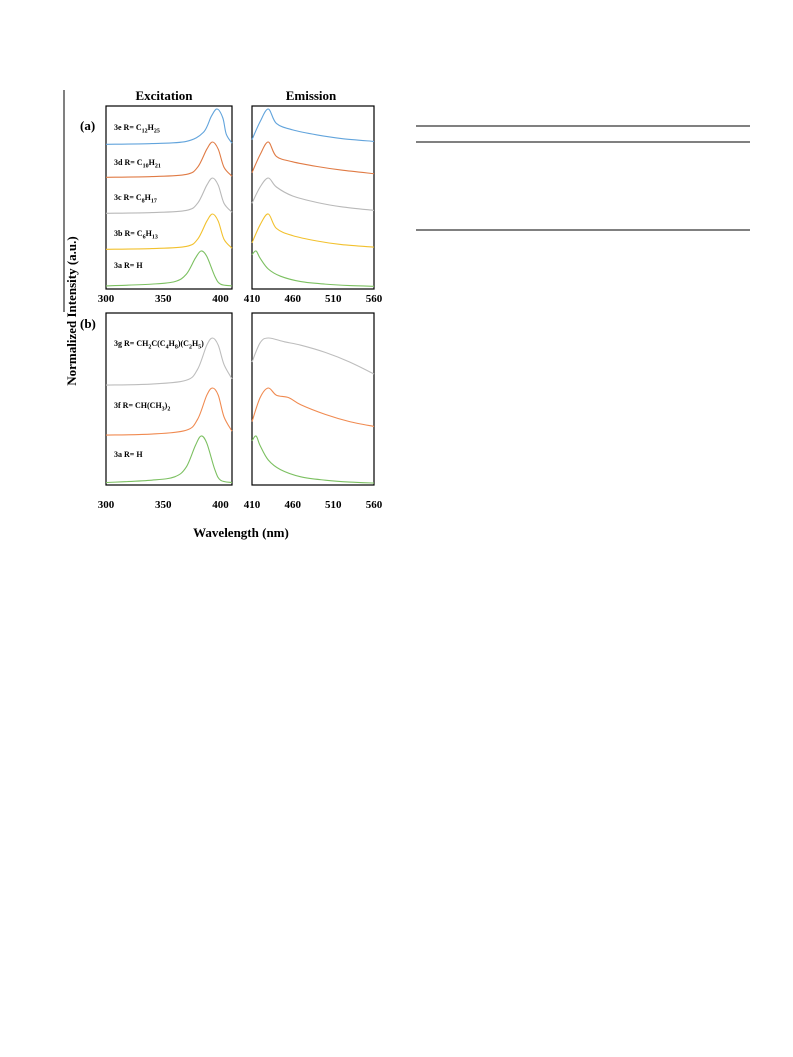 Image resolution: width=793 pixels, height=1057 pixels. Describe the element at coordinates (241, 532) in the screenshot. I see `x-axis-label: Wavelength (nm)` at that location.